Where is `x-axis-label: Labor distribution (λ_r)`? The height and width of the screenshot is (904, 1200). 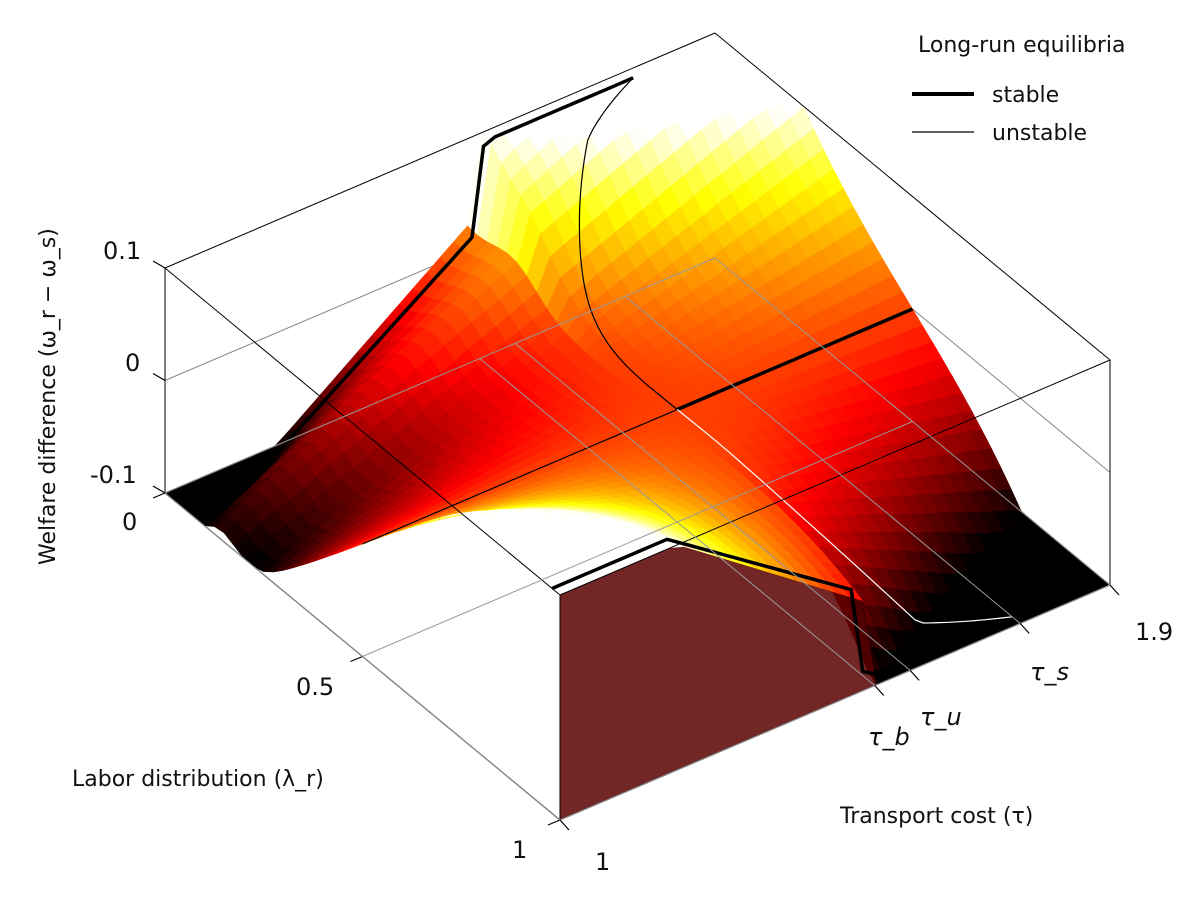
x-axis-label: Labor distribution (λ_r) is located at coordinates (198, 779).